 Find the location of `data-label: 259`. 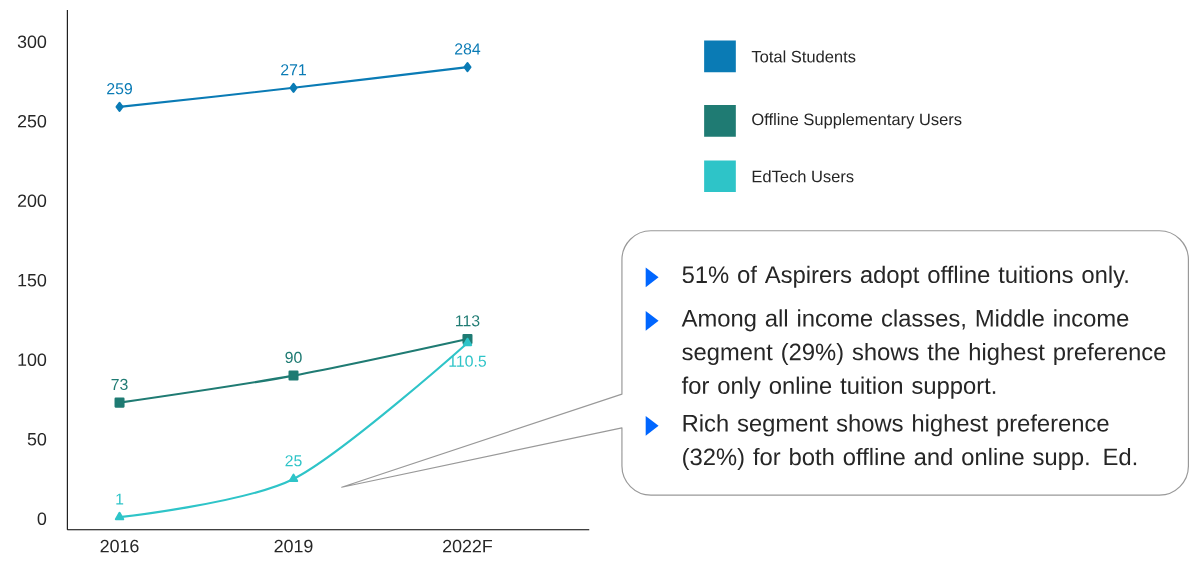

data-label: 259 is located at coordinates (119, 89).